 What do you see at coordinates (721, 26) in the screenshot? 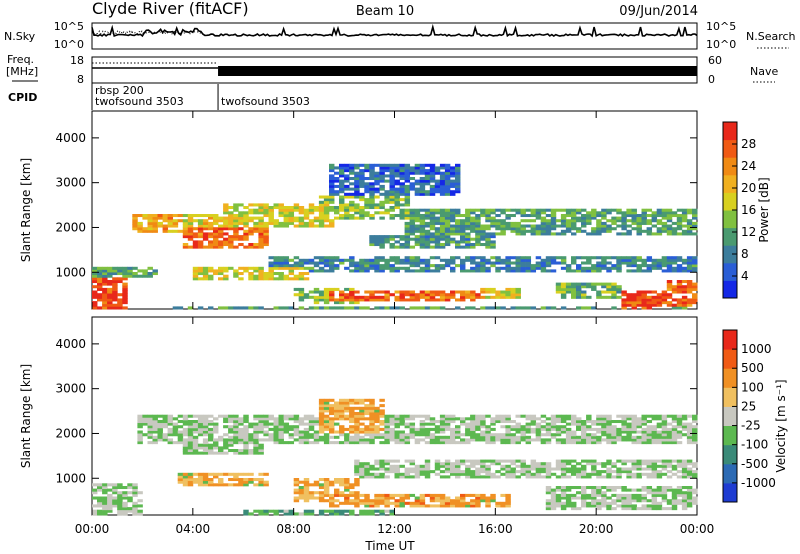
I see `noise-right-tick-top: 10^5` at bounding box center [721, 26].